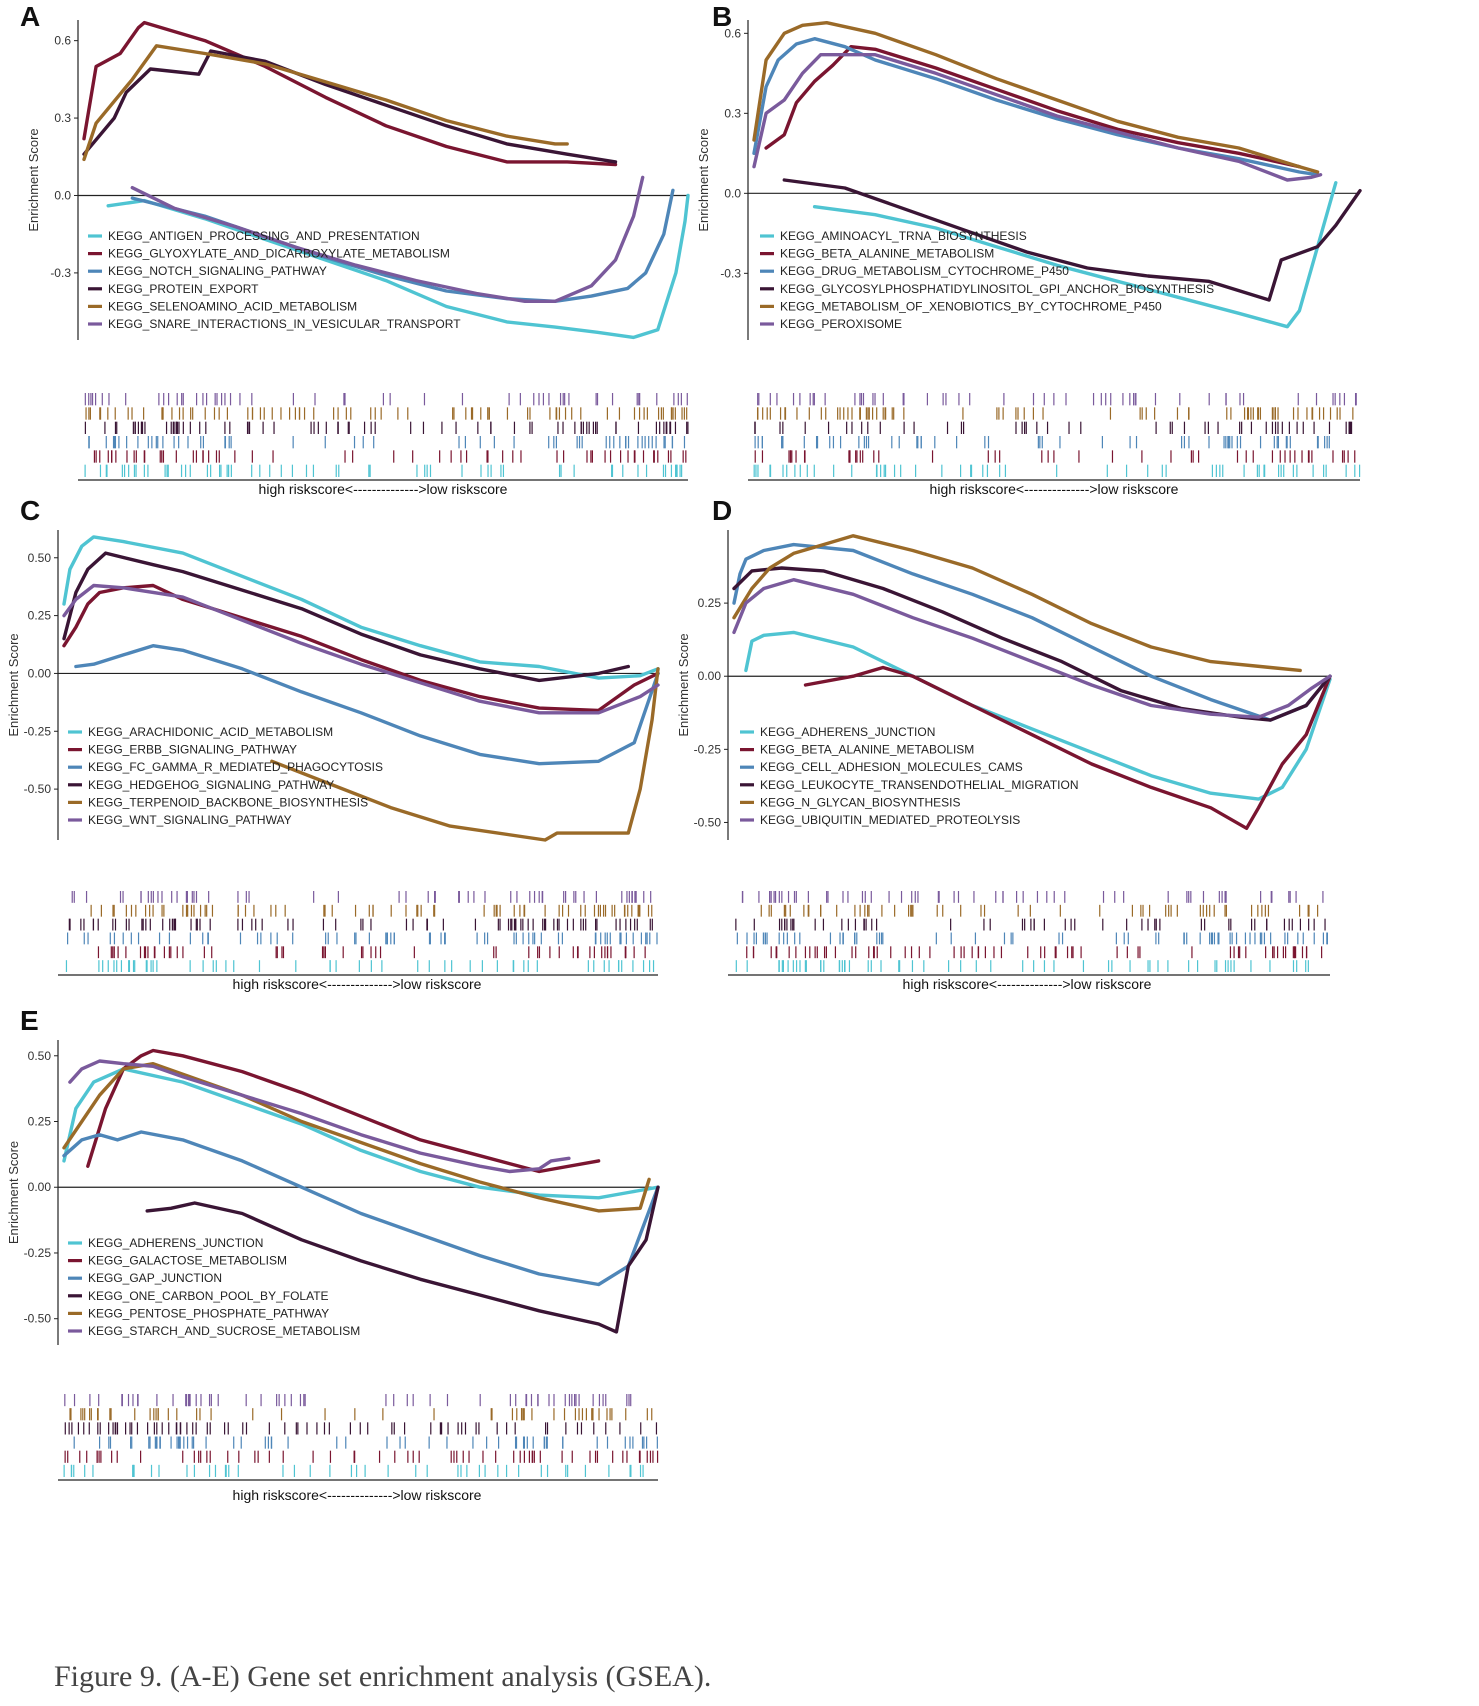  What do you see at coordinates (30, 16) in the screenshot?
I see `panel-letter: A` at bounding box center [30, 16].